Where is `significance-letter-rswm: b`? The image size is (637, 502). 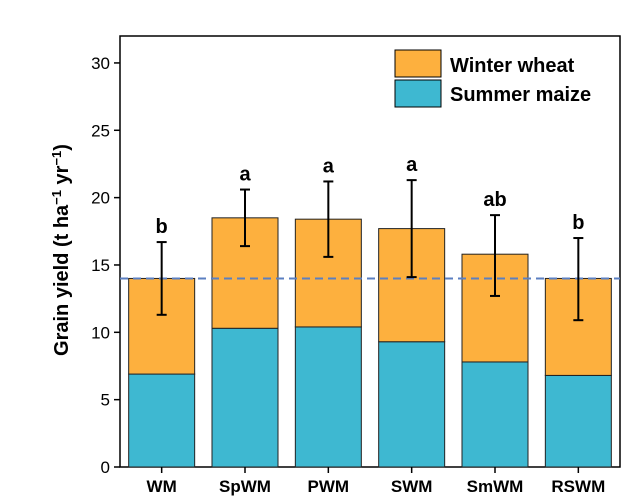
significance-letter-rswm: b is located at coordinates (578, 223).